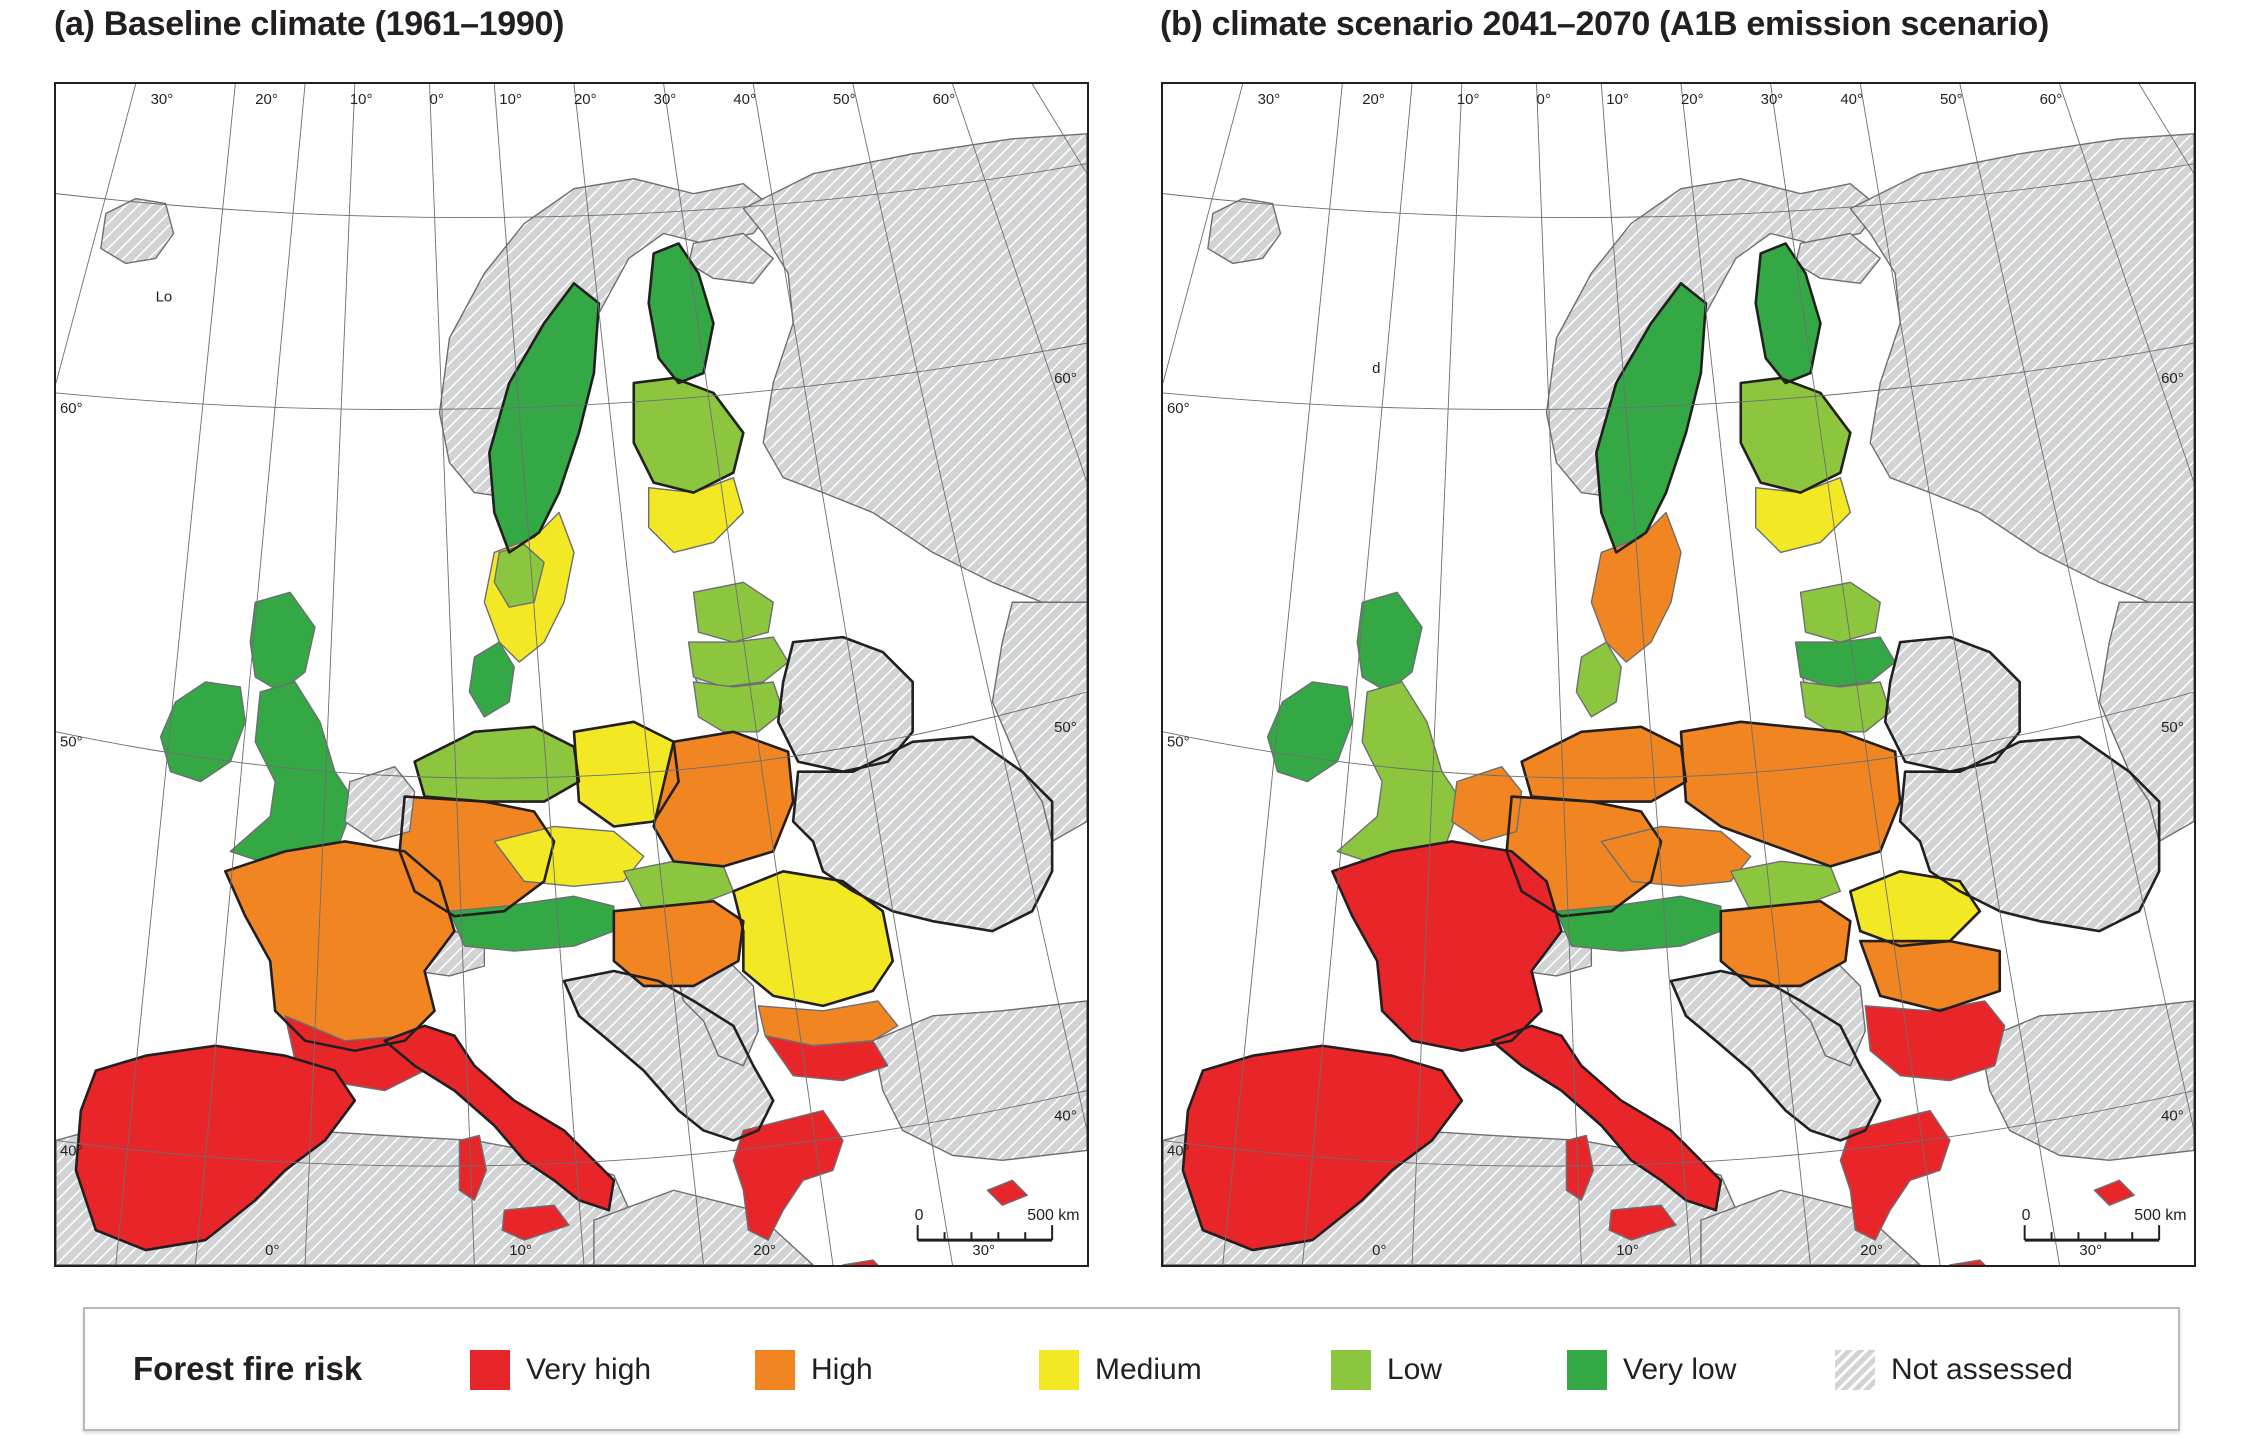 This screenshot has width=2252, height=1443. What do you see at coordinates (1065, 1115) in the screenshot?
I see `right-latitude-label: 40°` at bounding box center [1065, 1115].